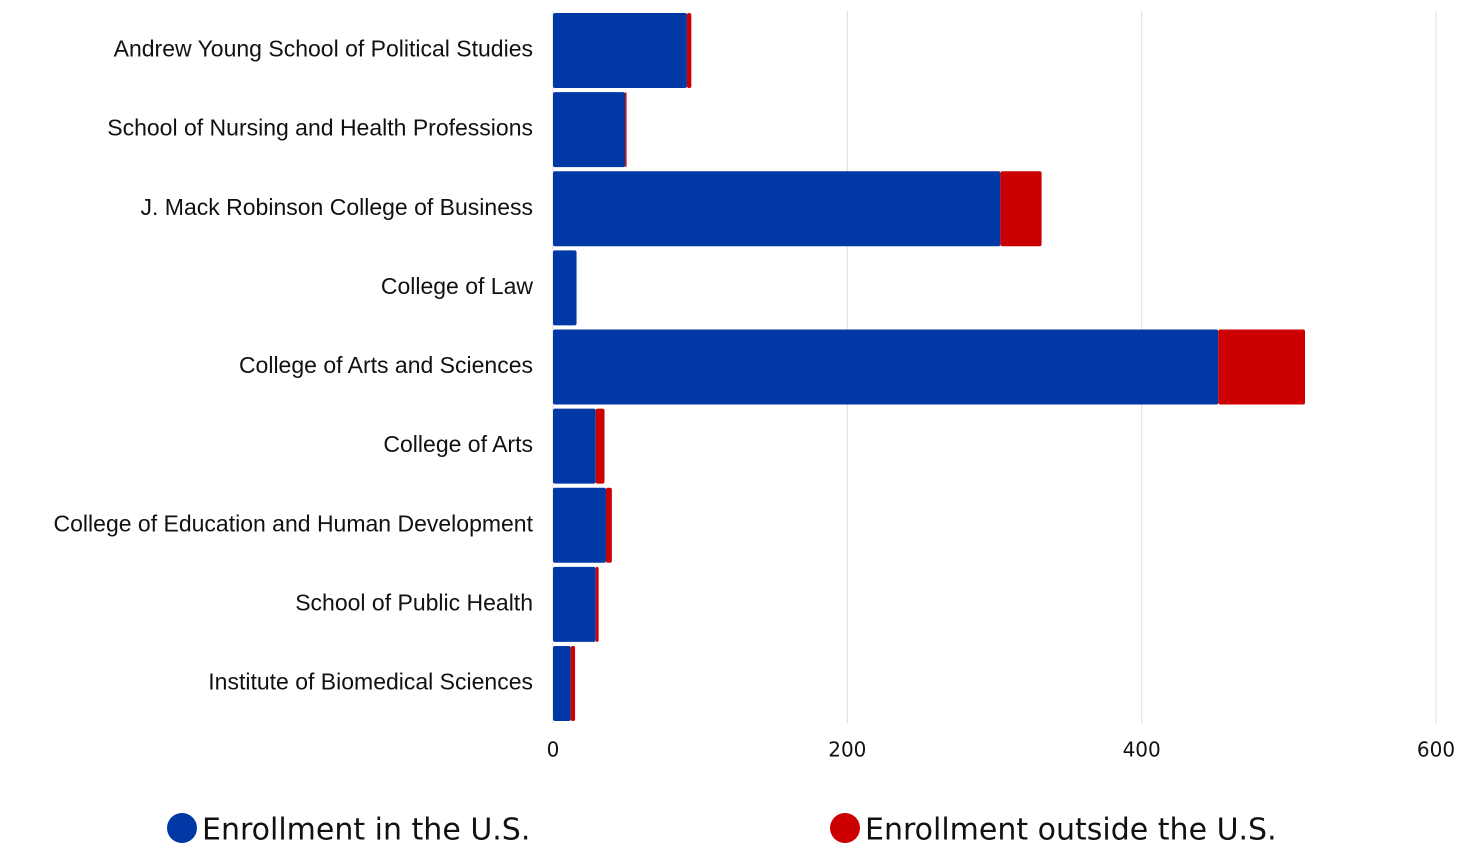 This screenshot has height=848, width=1475. I want to click on legend-label: Enrollment outside the U.S., so click(1071, 830).